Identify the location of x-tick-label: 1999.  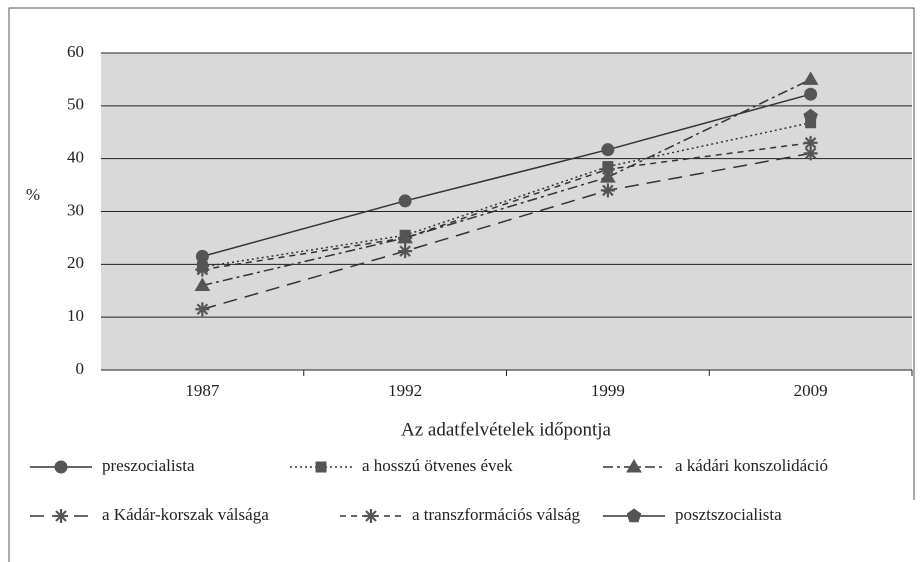
(608, 390).